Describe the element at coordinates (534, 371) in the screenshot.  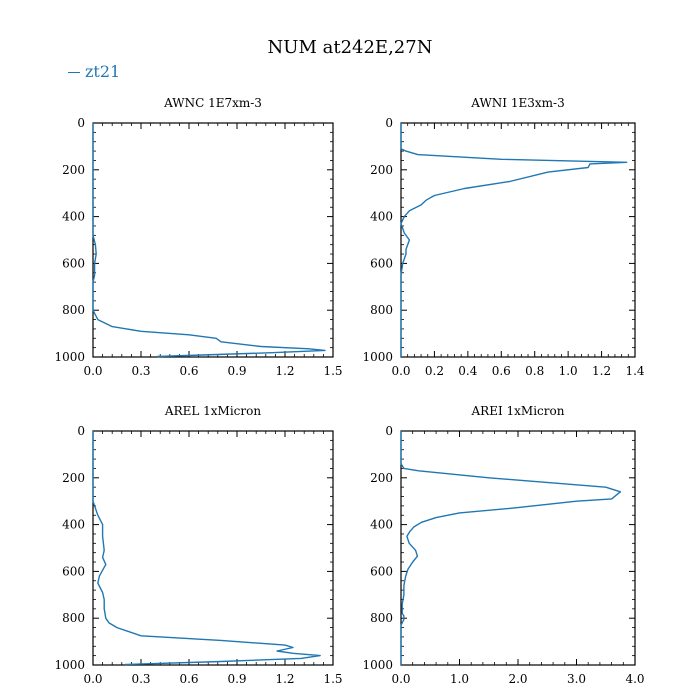
I see `x-tick-label: 0.8` at that location.